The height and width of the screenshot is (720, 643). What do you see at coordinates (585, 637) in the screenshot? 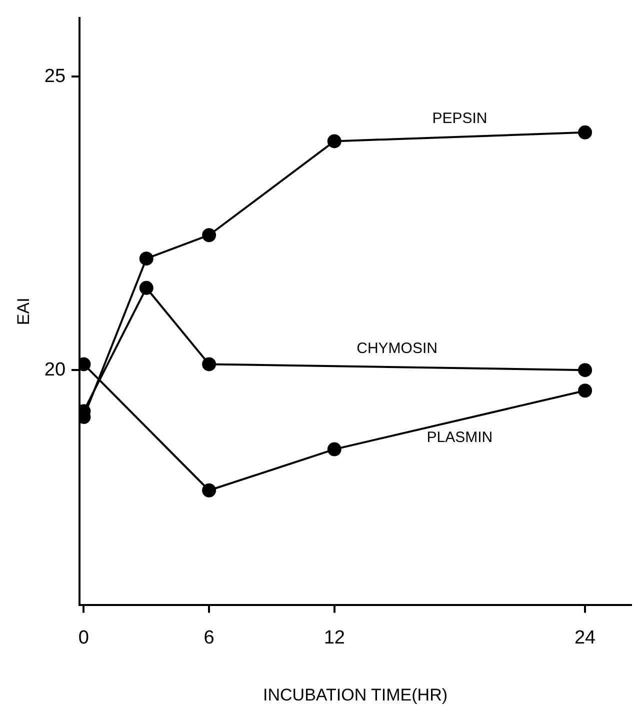
I see `x-tick-label: 24` at bounding box center [585, 637].